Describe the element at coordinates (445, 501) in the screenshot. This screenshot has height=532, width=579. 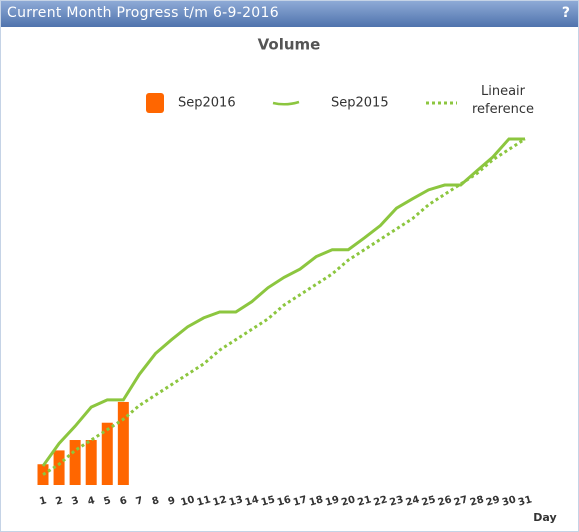
I see `x-tick-label: 26` at that location.